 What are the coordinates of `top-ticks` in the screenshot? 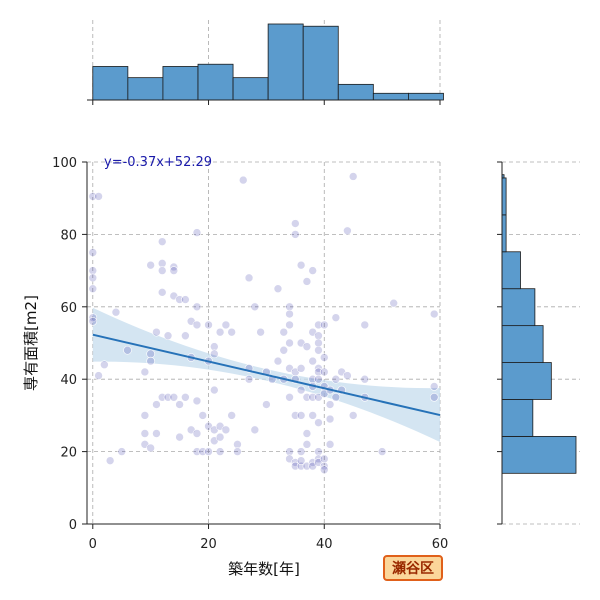 It's located at (266, 102).